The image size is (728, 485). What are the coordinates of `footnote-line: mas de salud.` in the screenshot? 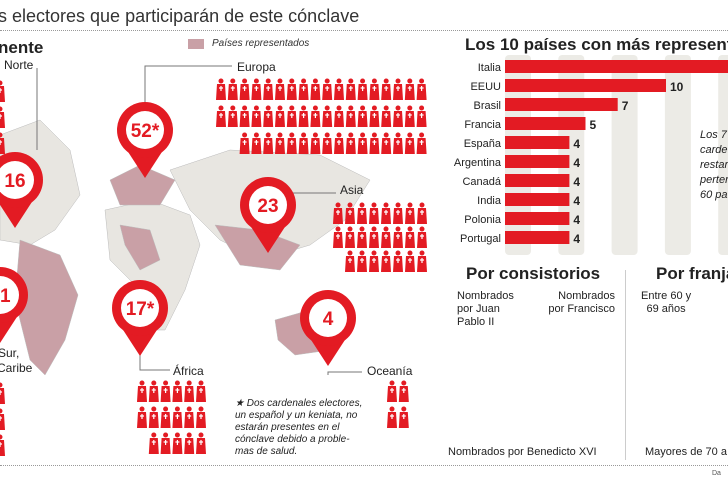 It's located at (266, 451).